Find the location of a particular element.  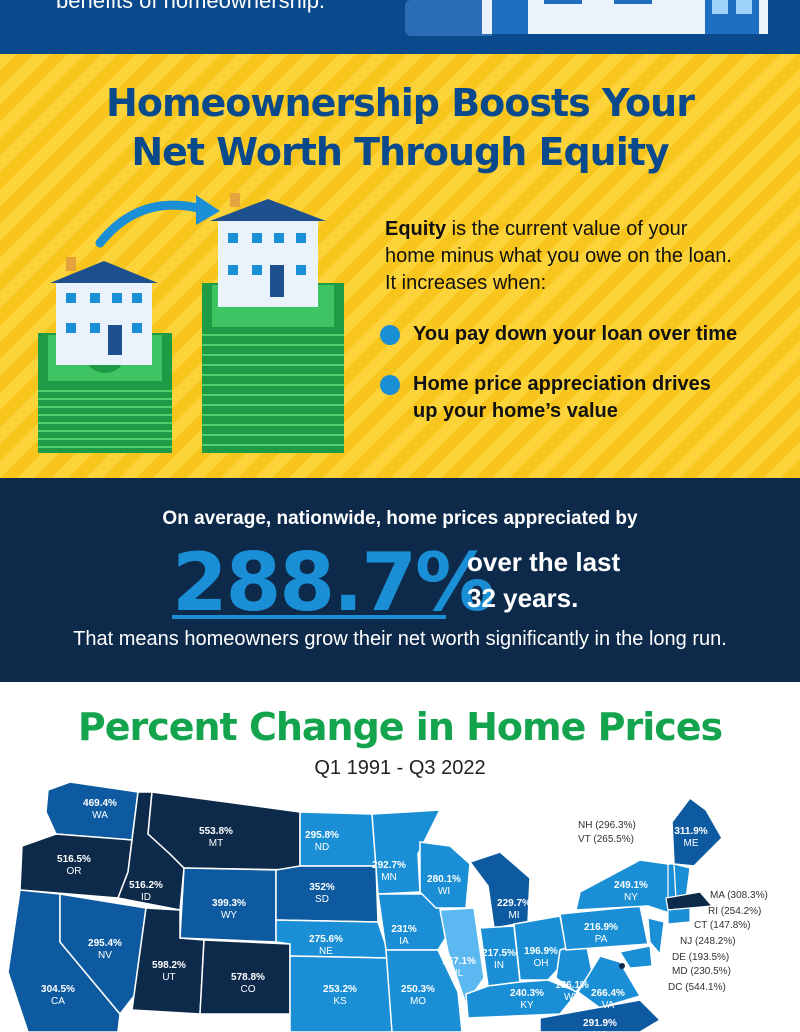

callout-ma: MA (308.3%) is located at coordinates (739, 895).